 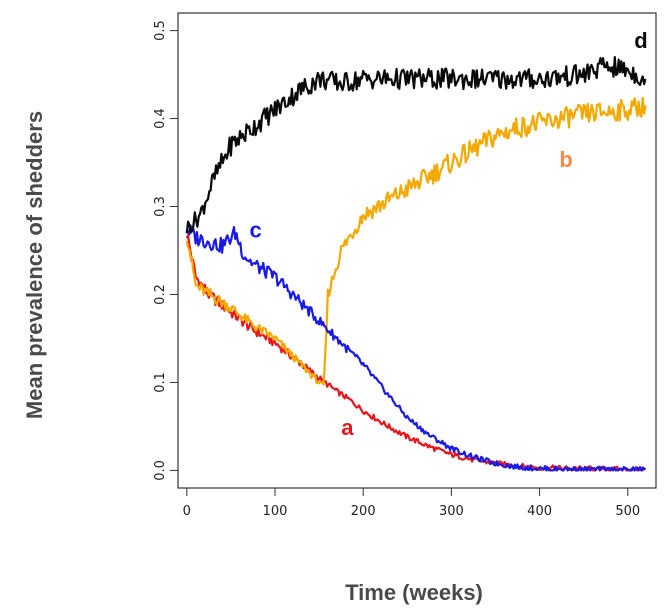 I want to click on y-tick-label: 0.3, so click(x=160, y=206).